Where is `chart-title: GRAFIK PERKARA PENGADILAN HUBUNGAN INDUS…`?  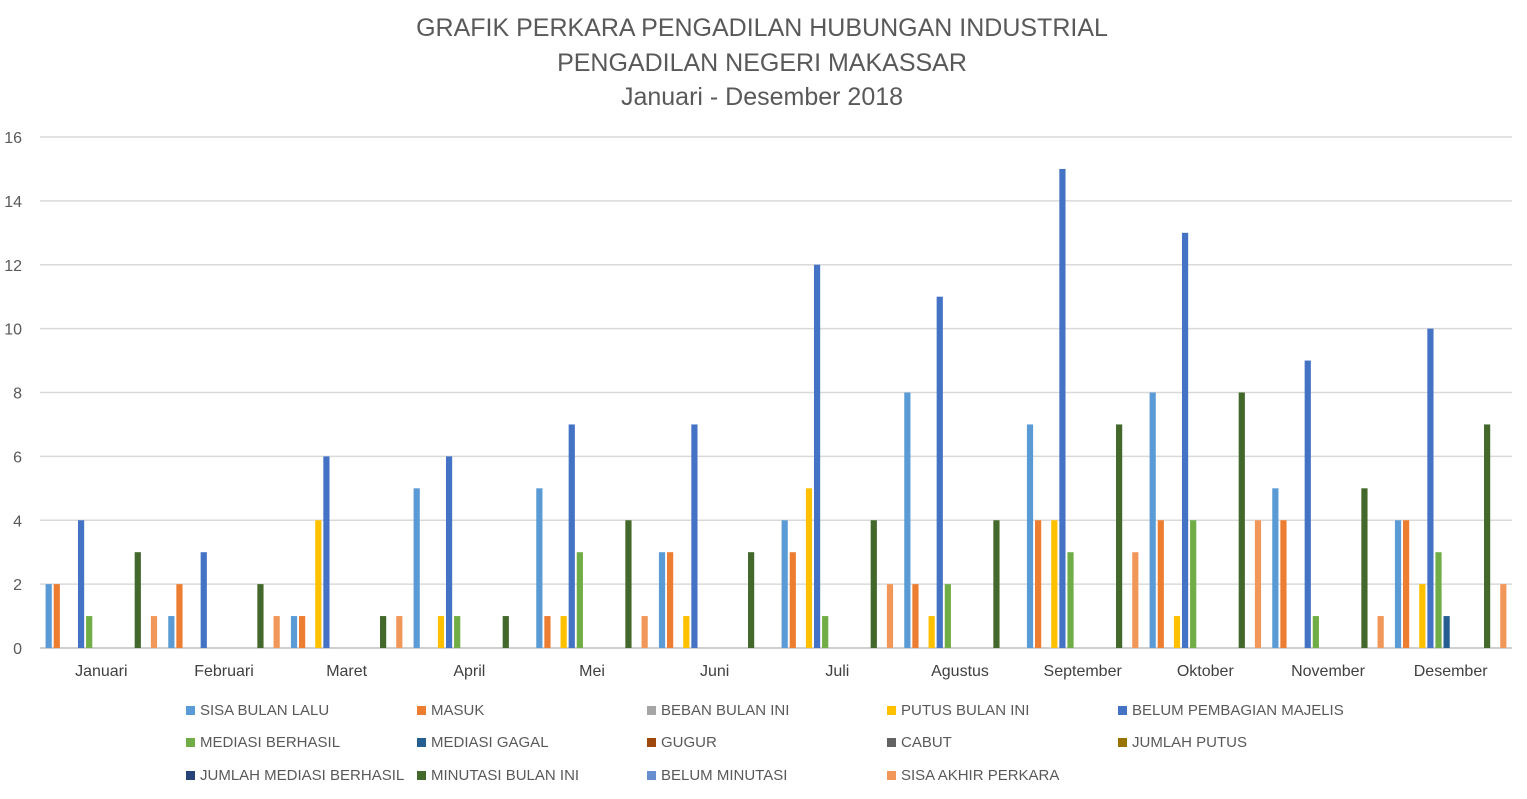
chart-title: GRAFIK PERKARA PENGADILAN HUBUNGAN INDUS… is located at coordinates (762, 62).